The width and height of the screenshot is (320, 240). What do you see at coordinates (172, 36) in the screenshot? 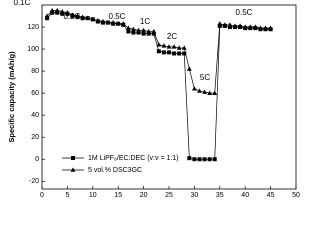
I see `annotation: 2C` at bounding box center [172, 36].